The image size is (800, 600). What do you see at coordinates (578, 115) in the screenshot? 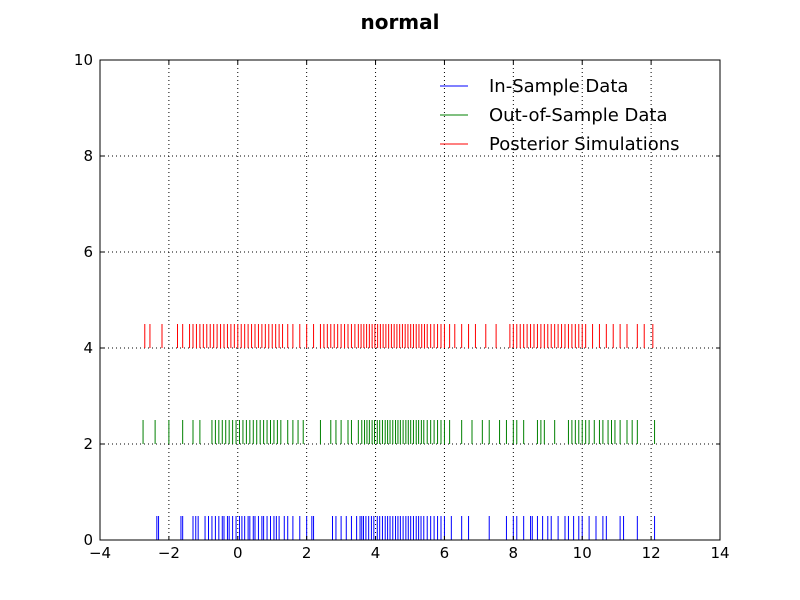
I see `legend-label: Out-of-Sample Data` at bounding box center [578, 115].